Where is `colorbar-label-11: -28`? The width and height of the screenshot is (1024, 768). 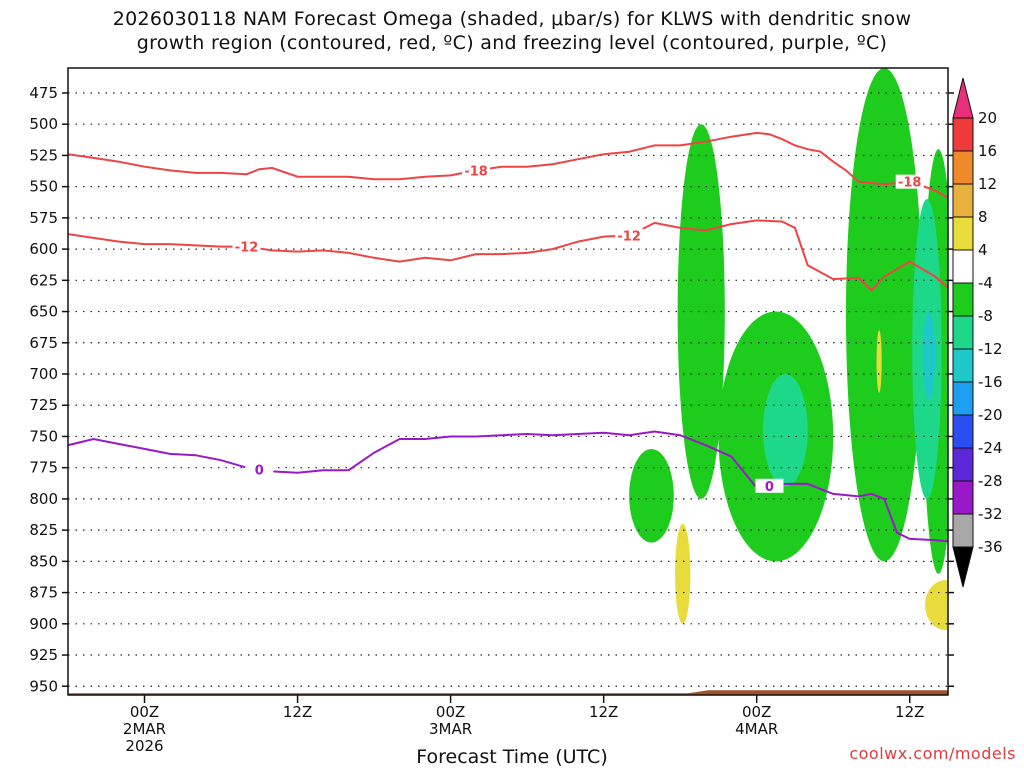 colorbar-label-11: -28 is located at coordinates (990, 481).